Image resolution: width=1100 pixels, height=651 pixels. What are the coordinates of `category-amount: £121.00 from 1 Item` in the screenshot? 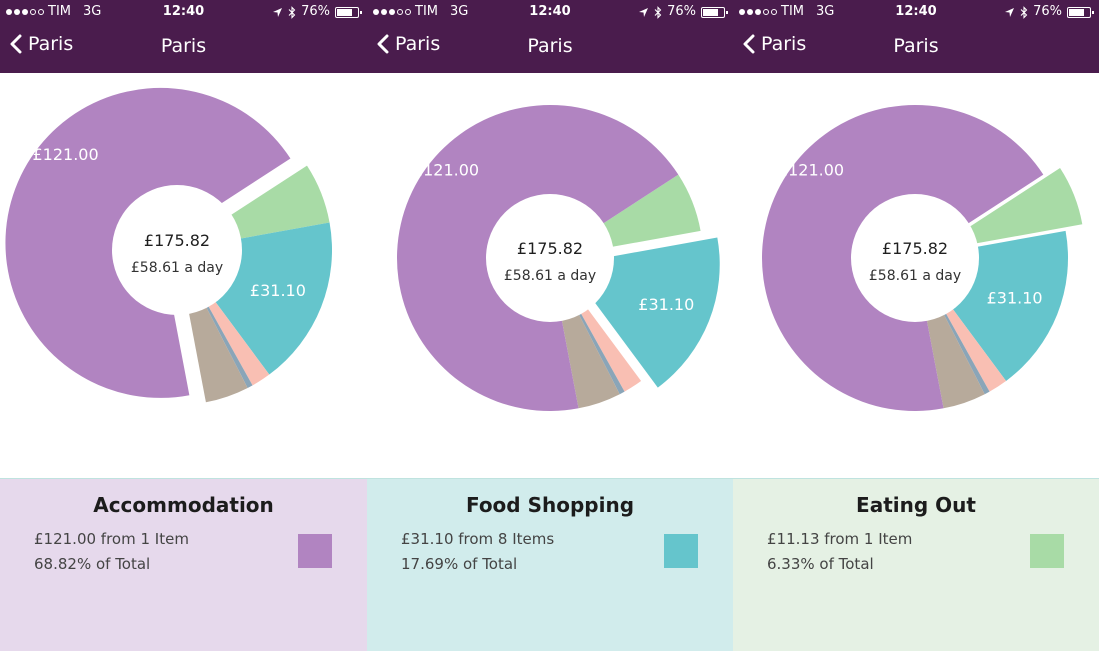 It's located at (111, 539).